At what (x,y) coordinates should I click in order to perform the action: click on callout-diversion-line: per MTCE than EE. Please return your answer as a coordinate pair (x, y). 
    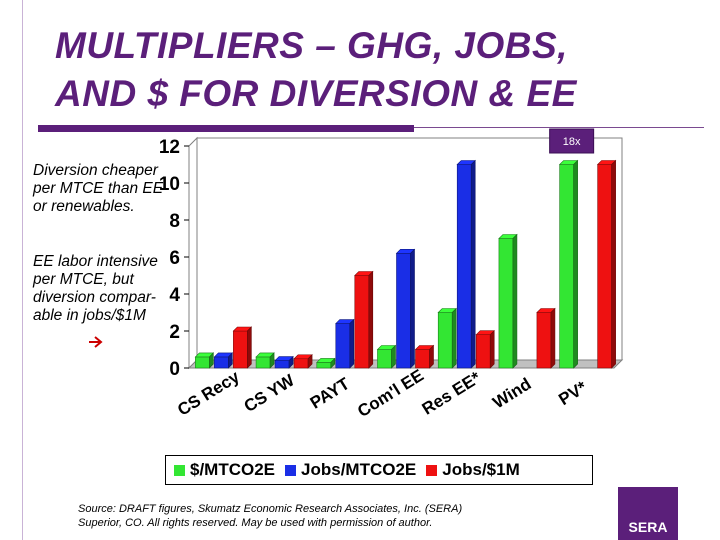
    Looking at the image, I should click on (98, 188).